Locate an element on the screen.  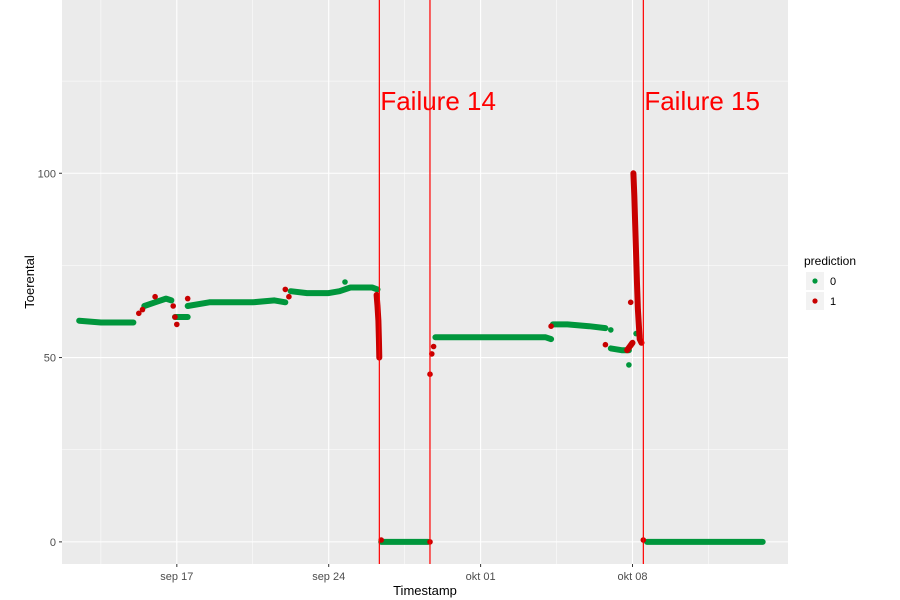
failure-annotation: Failure 14 is located at coordinates (438, 101).